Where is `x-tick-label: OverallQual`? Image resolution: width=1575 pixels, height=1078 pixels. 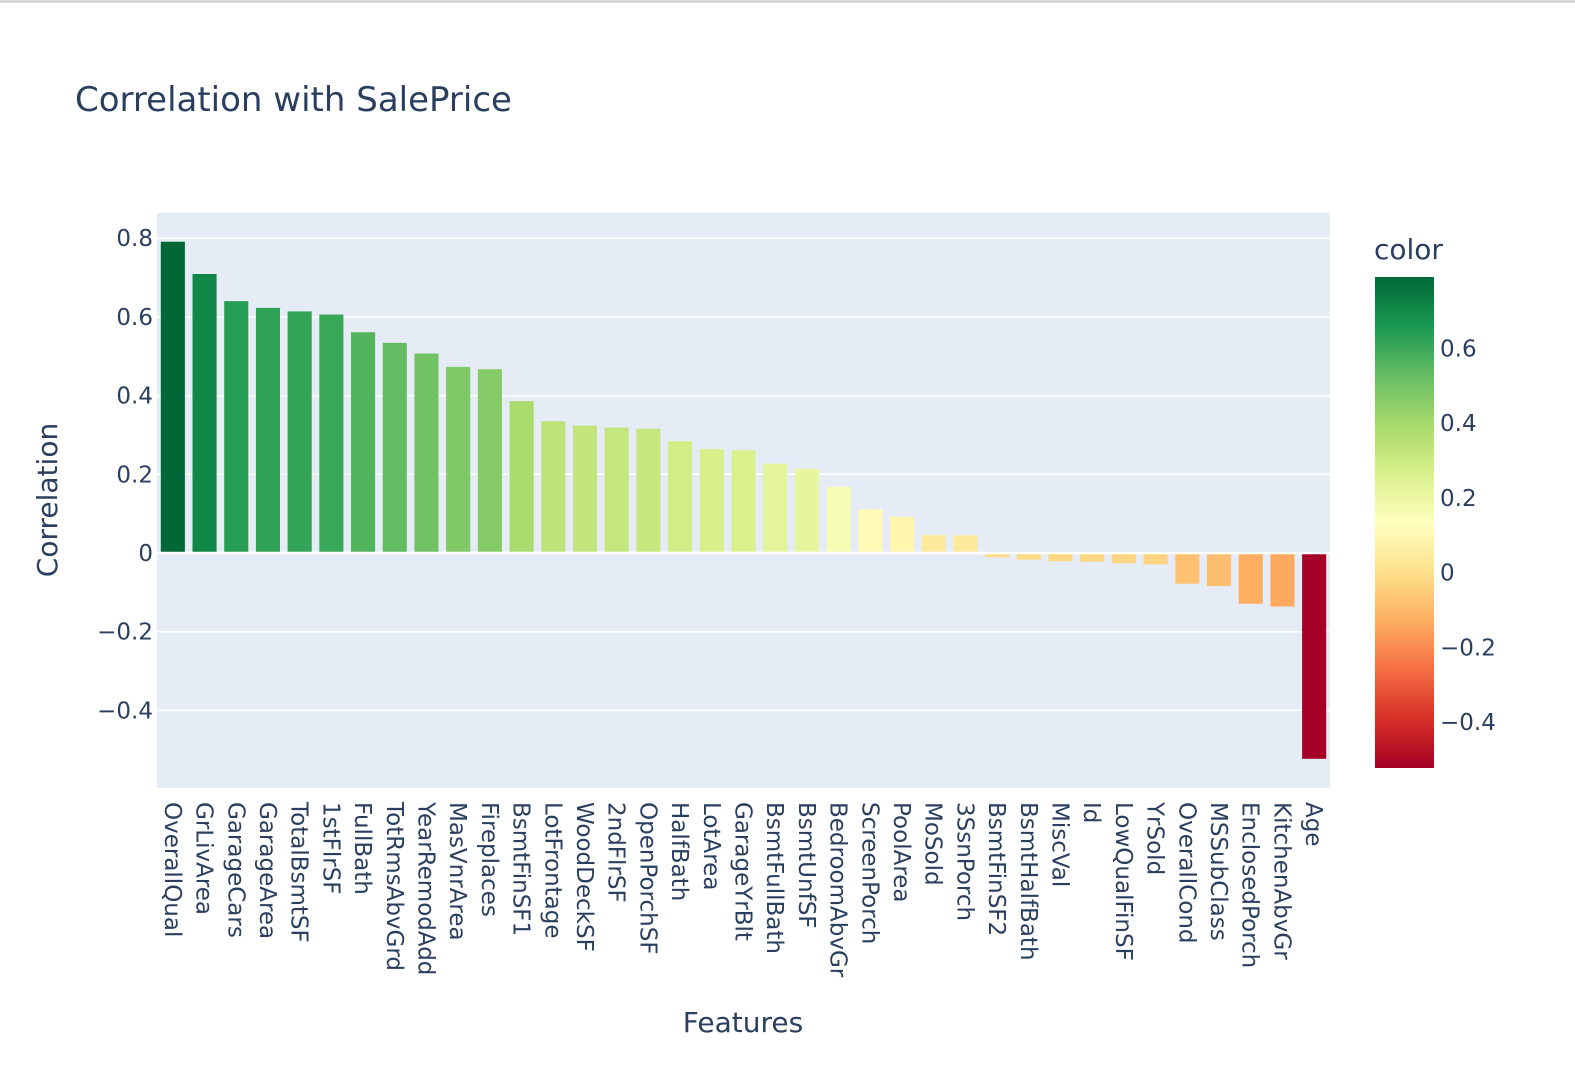 x-tick-label: OverallQual is located at coordinates (172, 869).